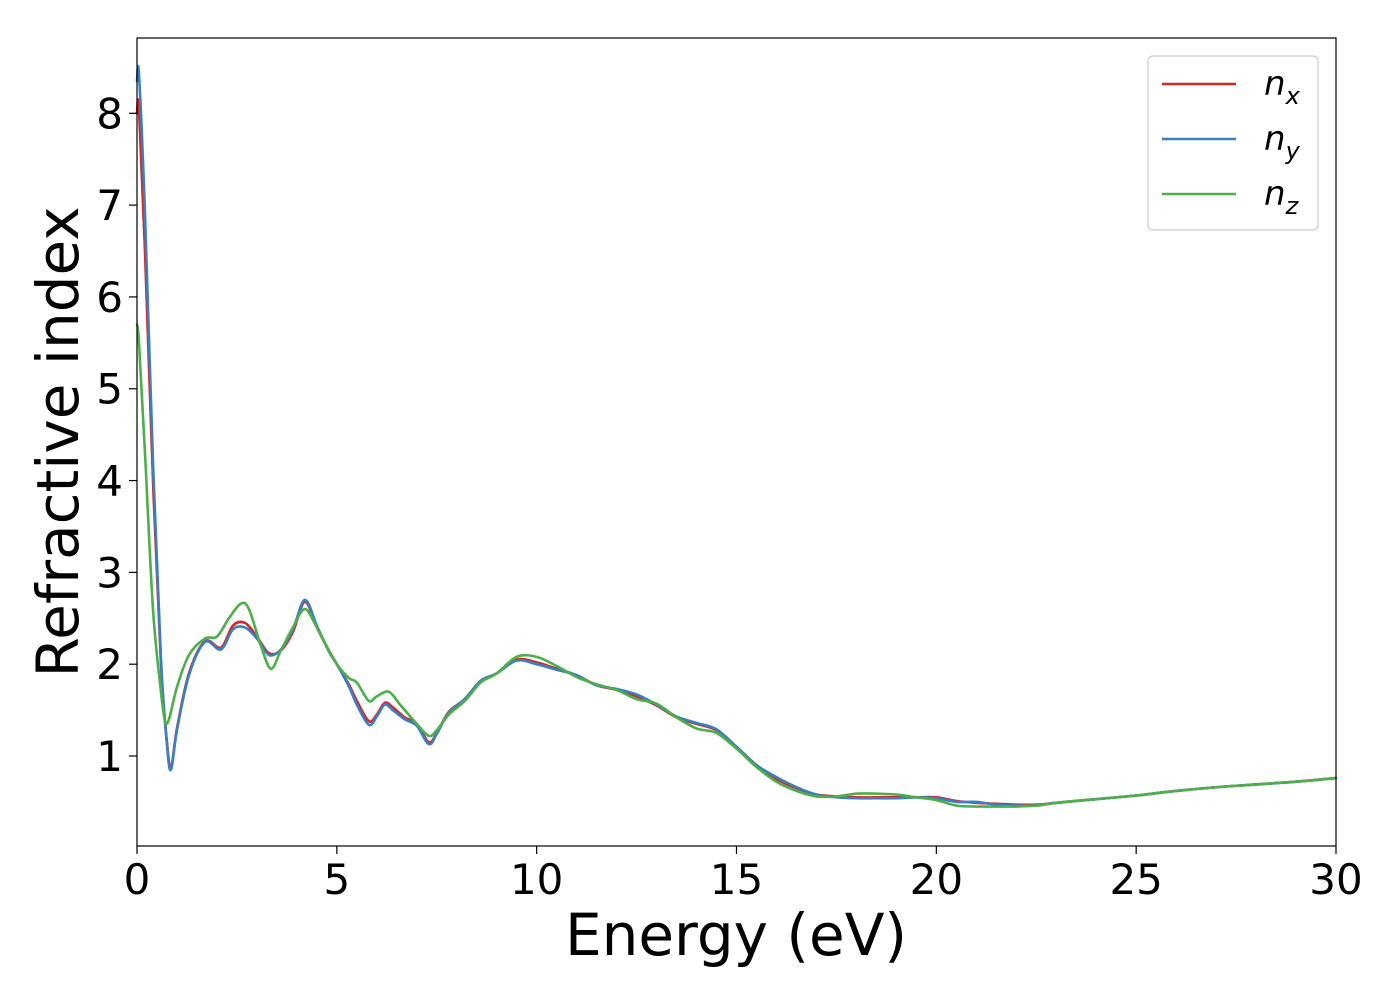  I want to click on x-tick-label: 20, so click(936, 879).